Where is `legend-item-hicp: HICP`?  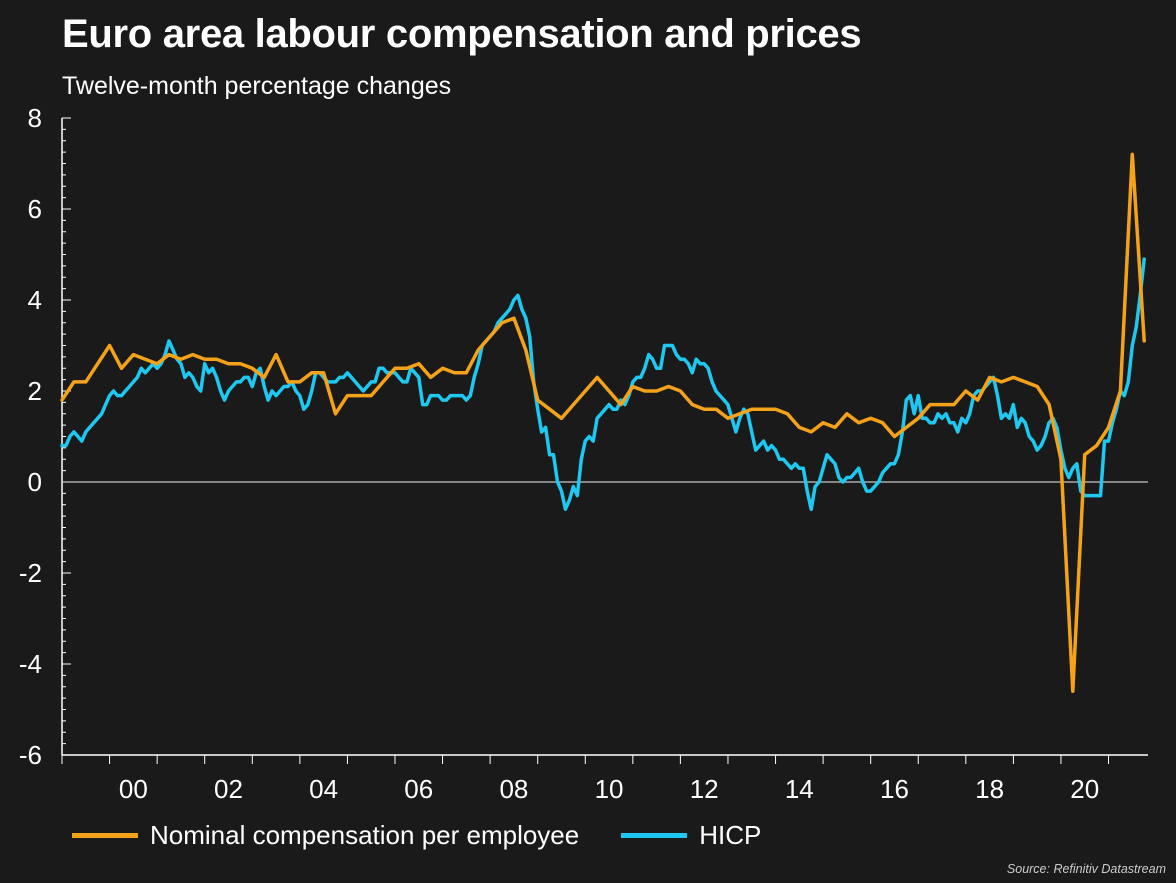 legend-item-hicp: HICP is located at coordinates (691, 835).